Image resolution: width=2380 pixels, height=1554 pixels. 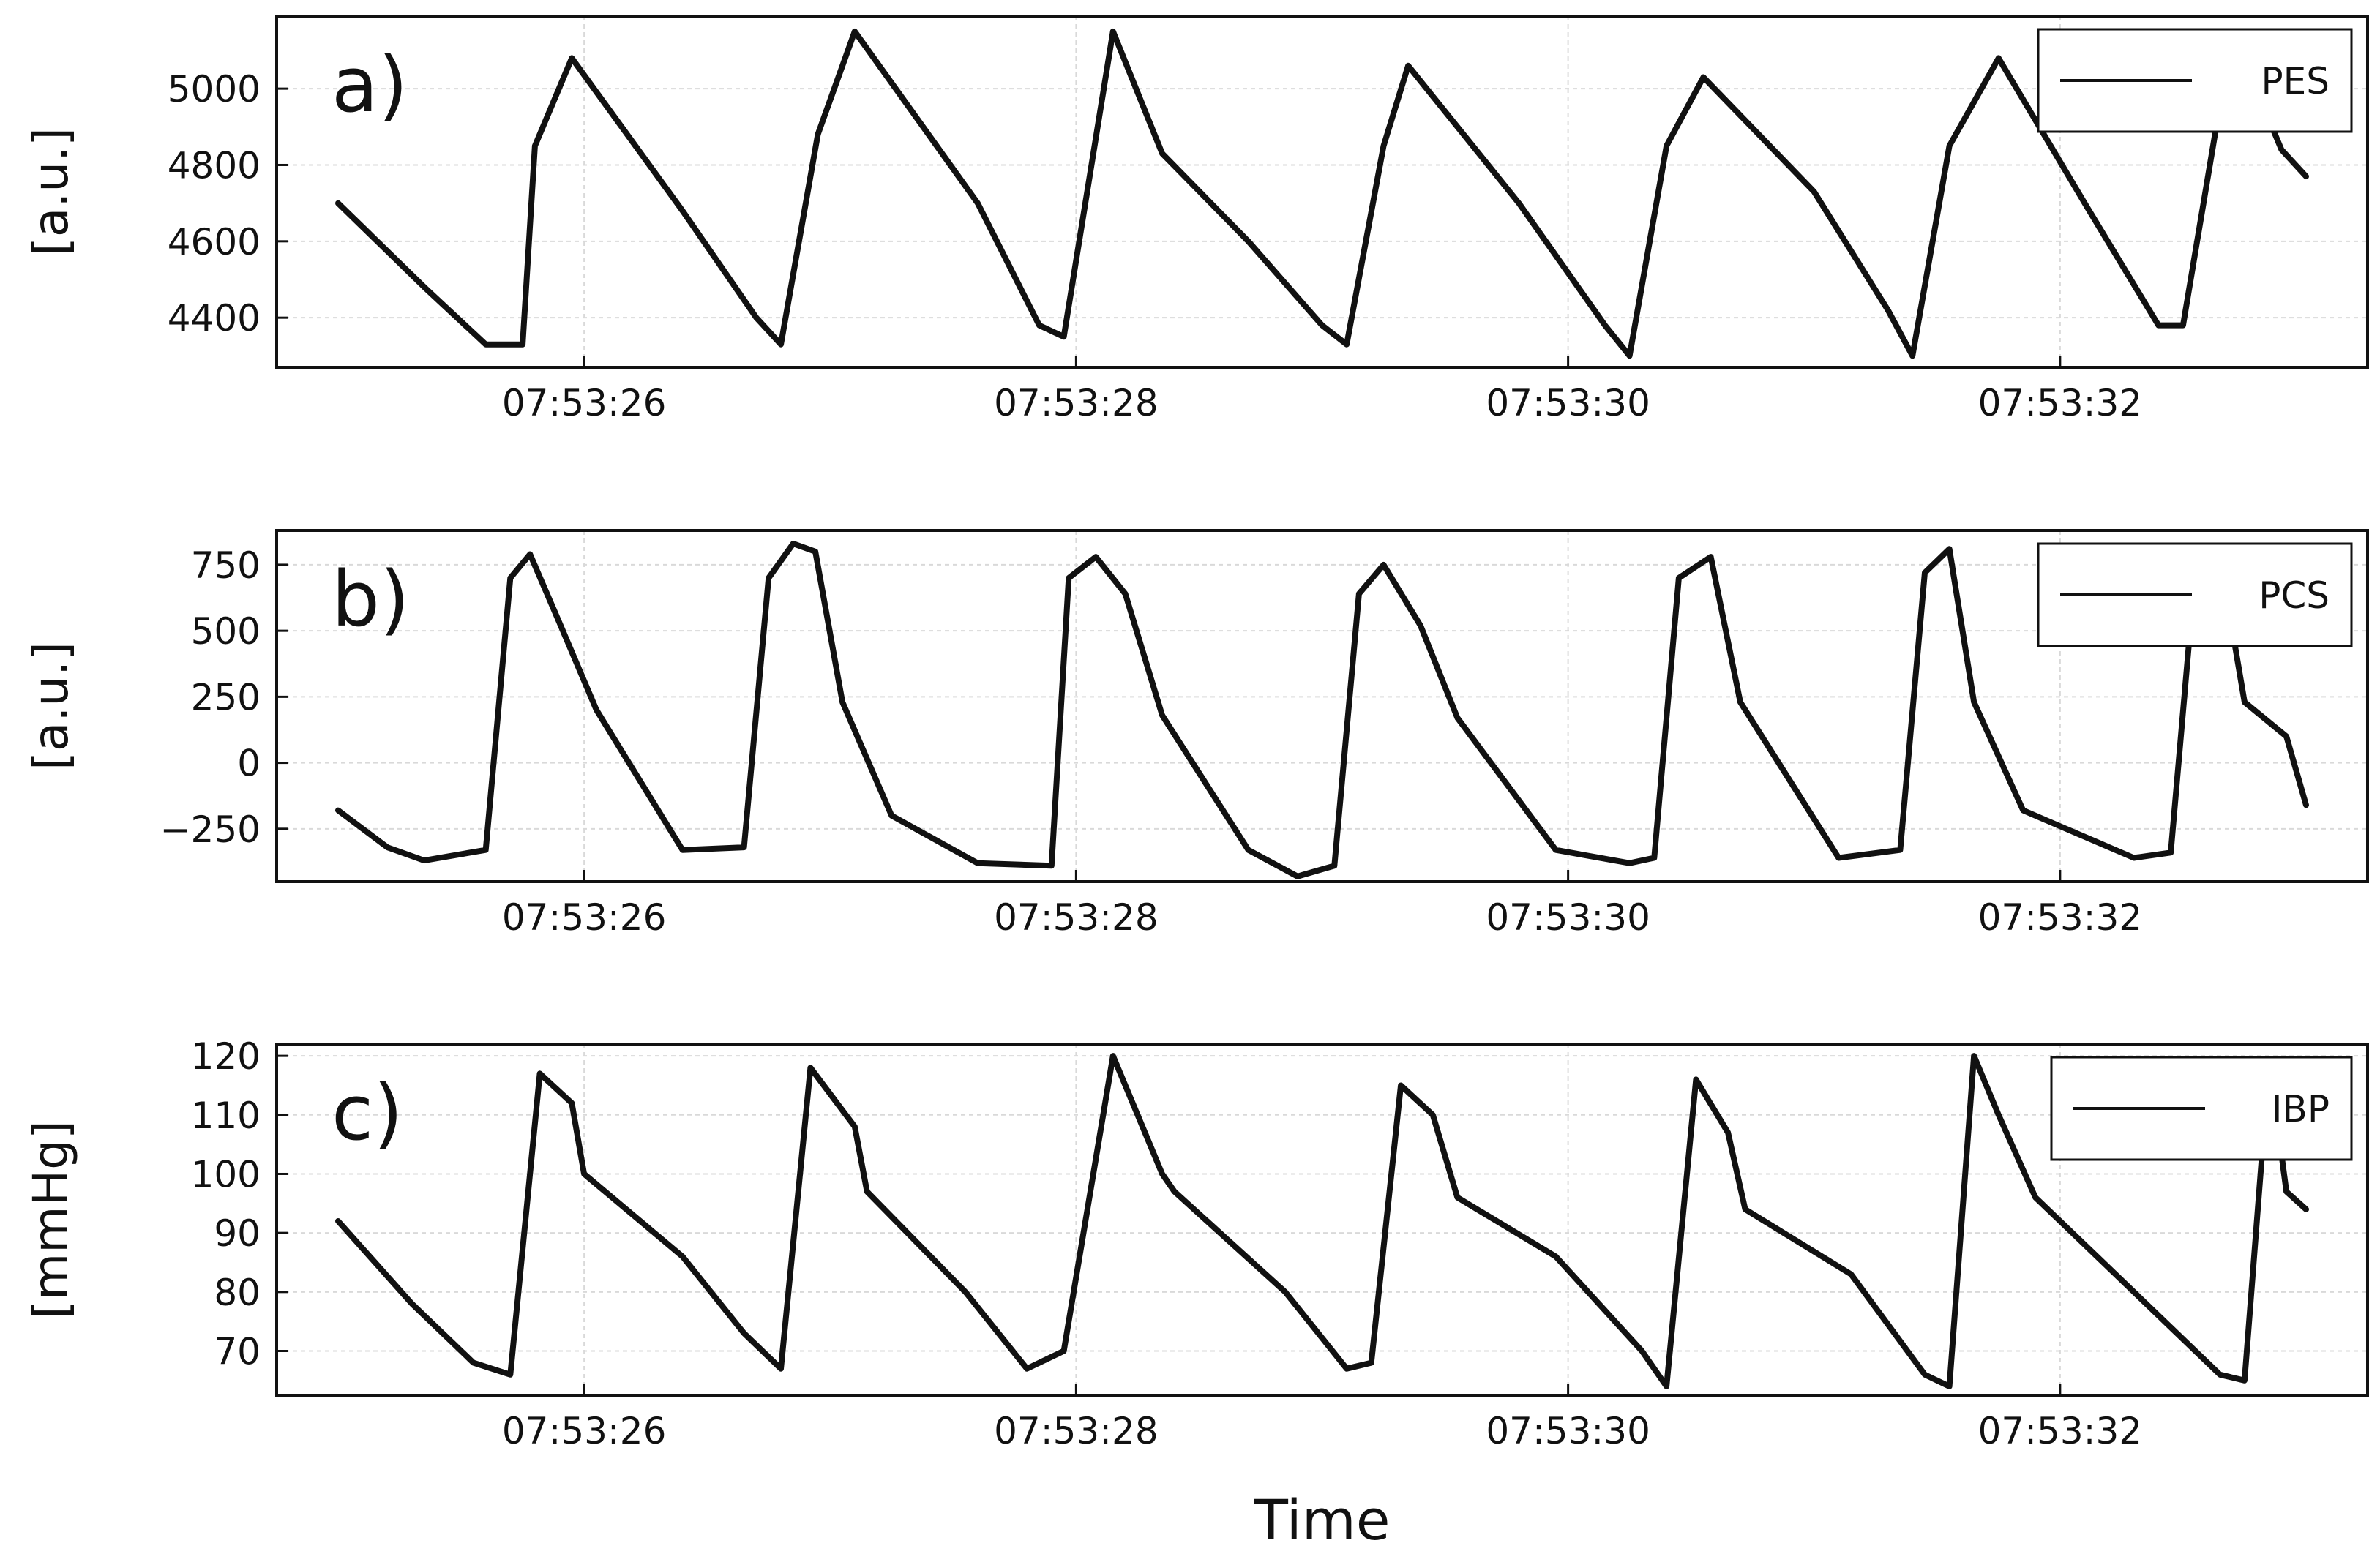 I want to click on panel-label: c), so click(x=367, y=1112).